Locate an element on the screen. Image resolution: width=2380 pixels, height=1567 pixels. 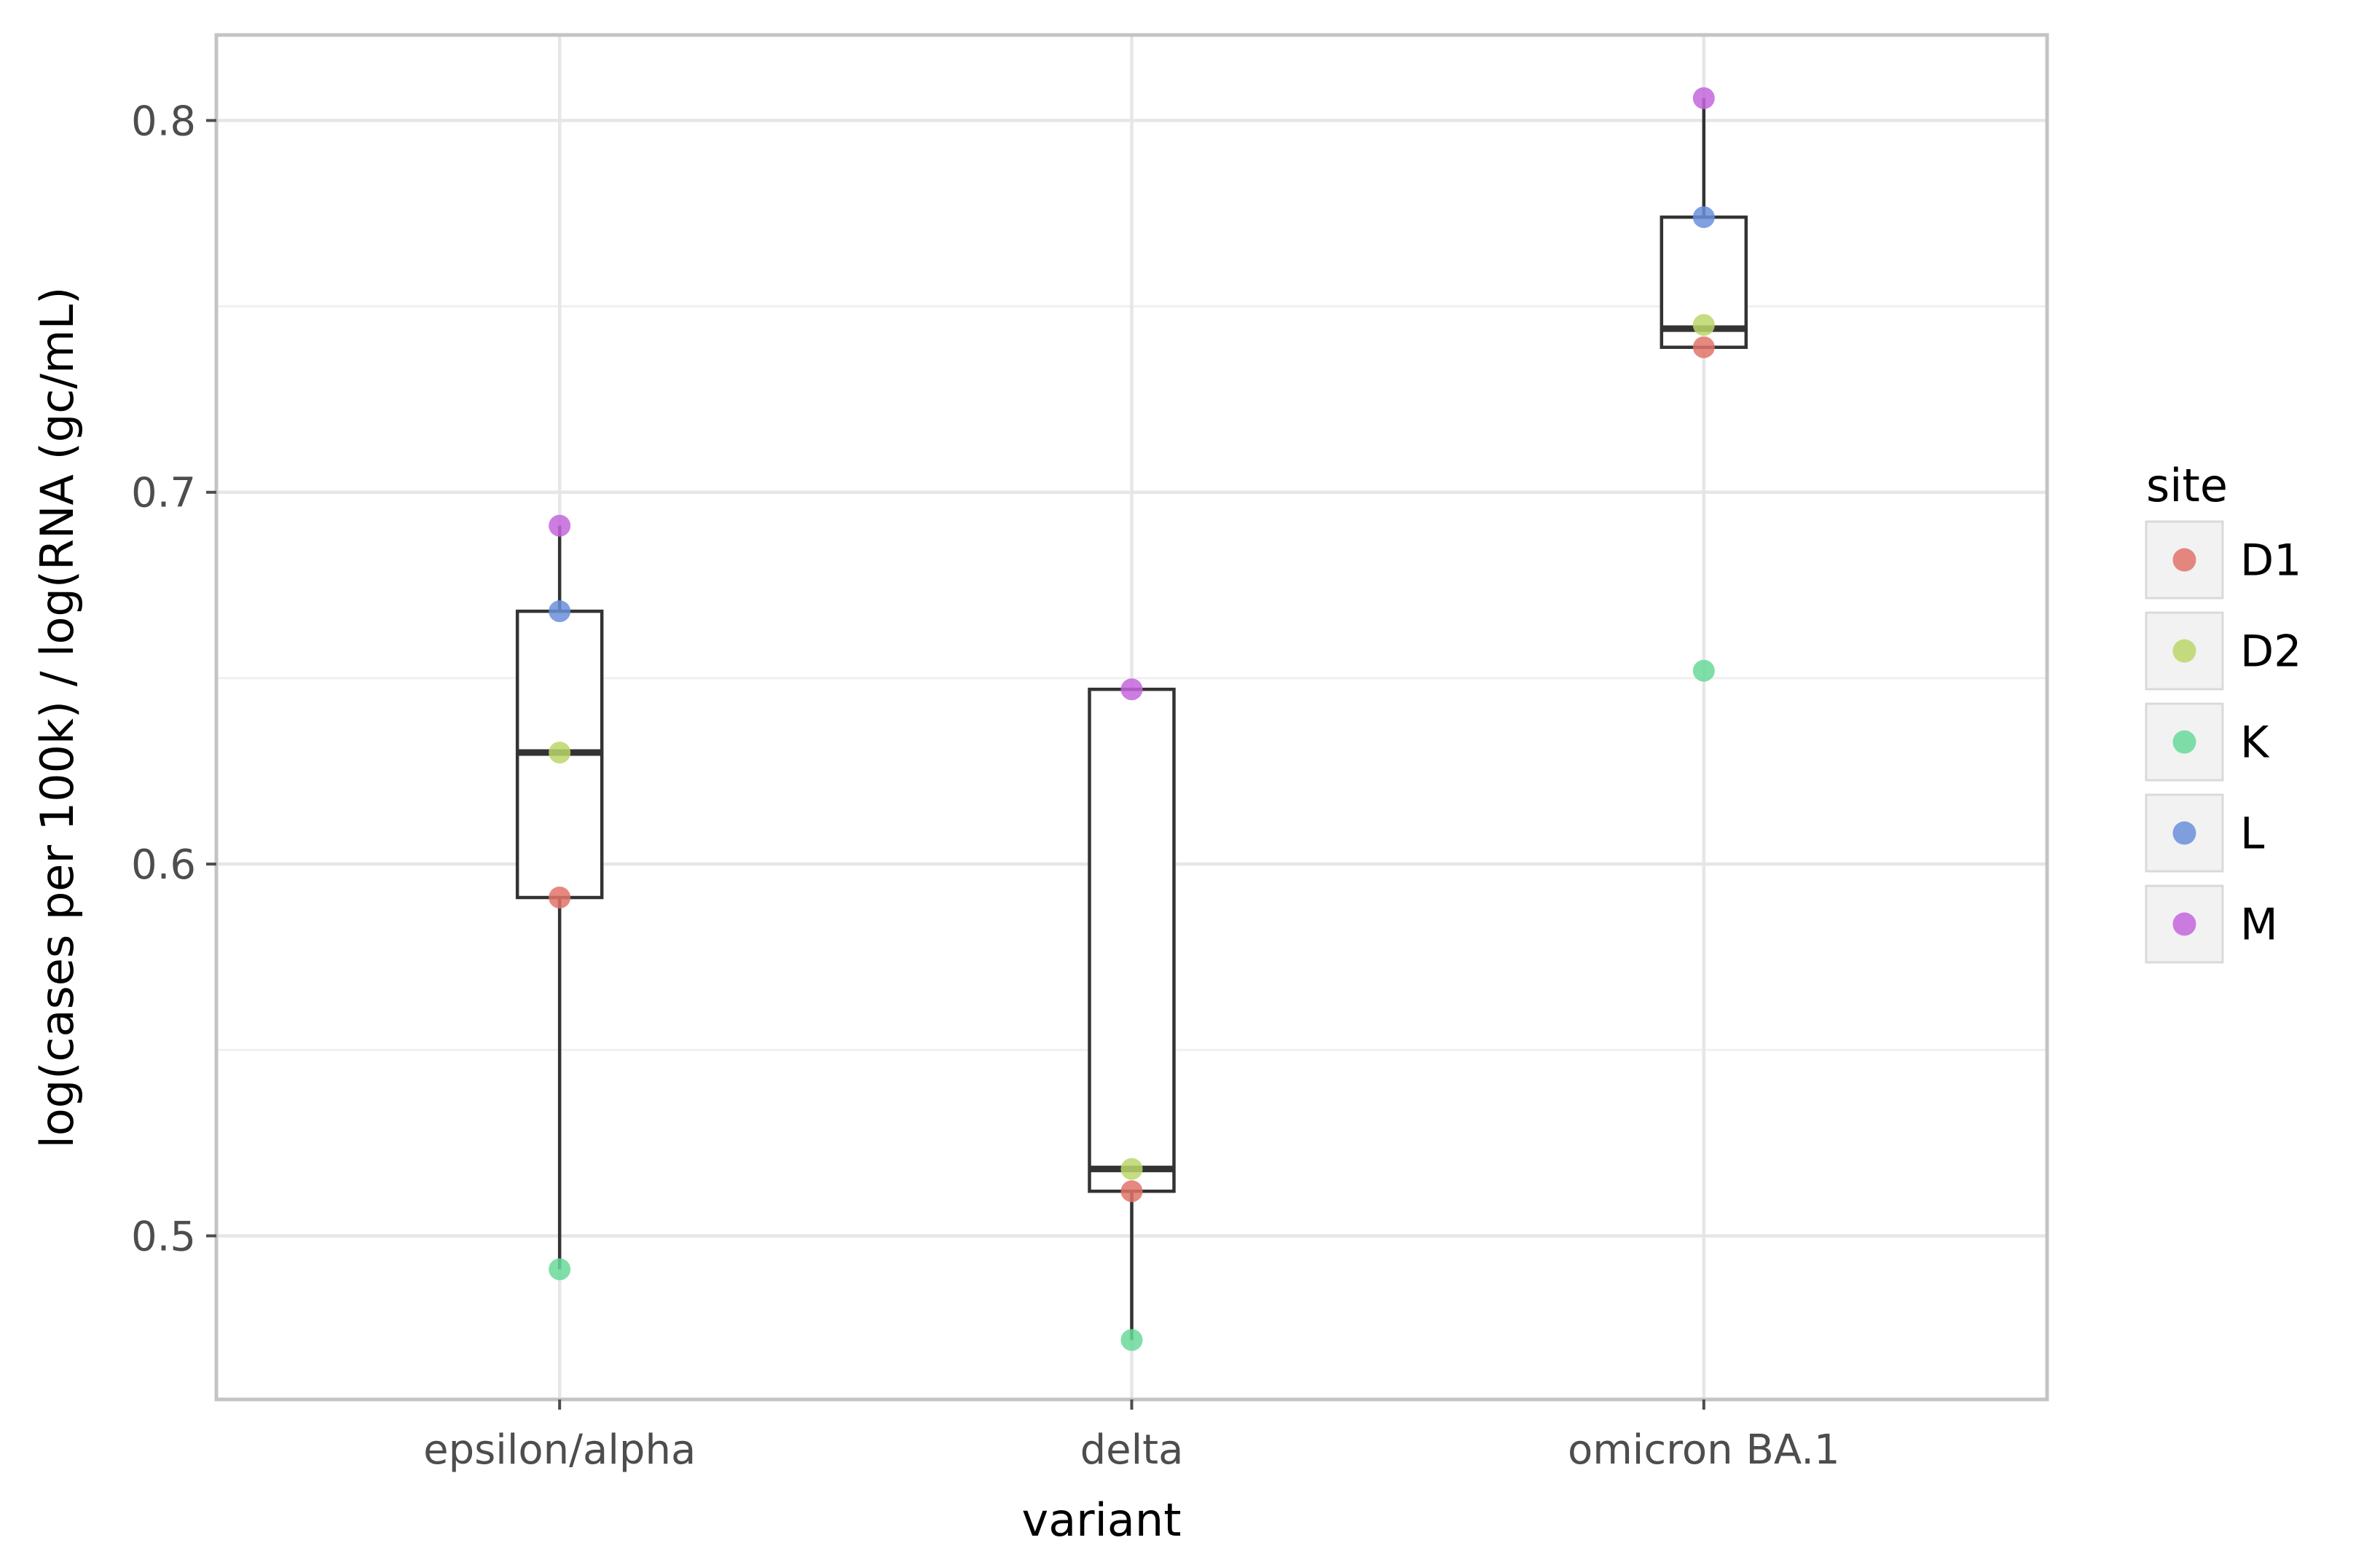
legend: site D1 D2 KLM is located at coordinates (2223, 711).